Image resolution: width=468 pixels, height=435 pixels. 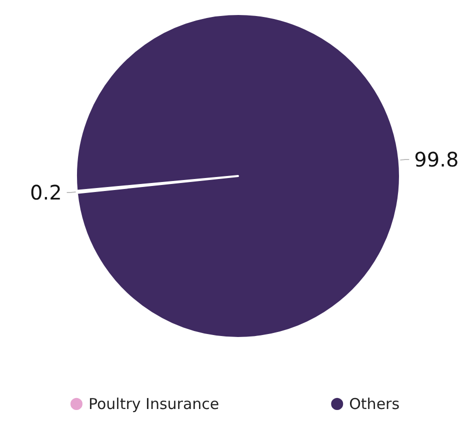 What do you see at coordinates (154, 404) in the screenshot?
I see `legend-label: Poultry Insurance` at bounding box center [154, 404].